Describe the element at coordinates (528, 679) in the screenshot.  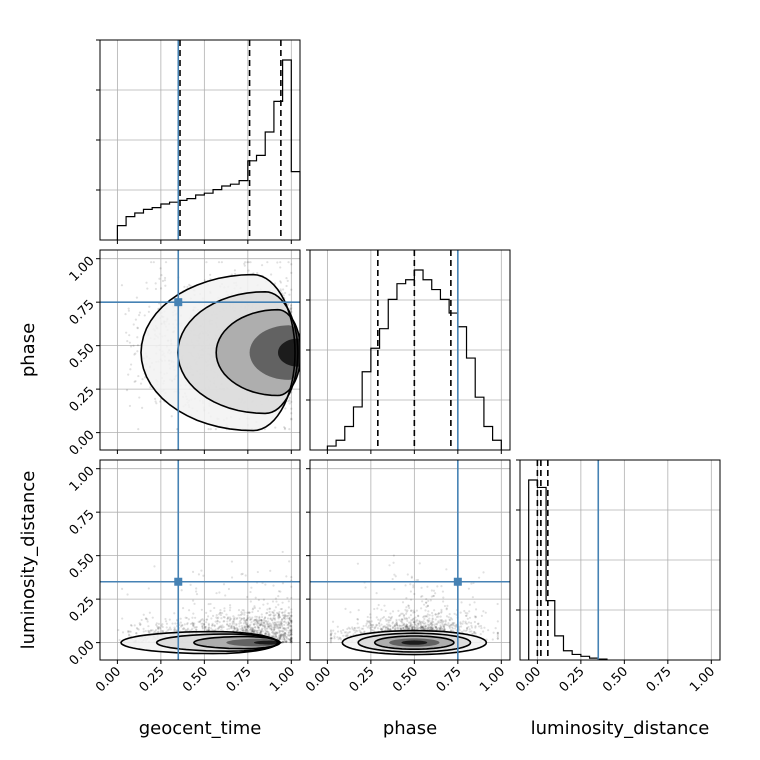
I see `x-tick-label: 0.00` at that location.